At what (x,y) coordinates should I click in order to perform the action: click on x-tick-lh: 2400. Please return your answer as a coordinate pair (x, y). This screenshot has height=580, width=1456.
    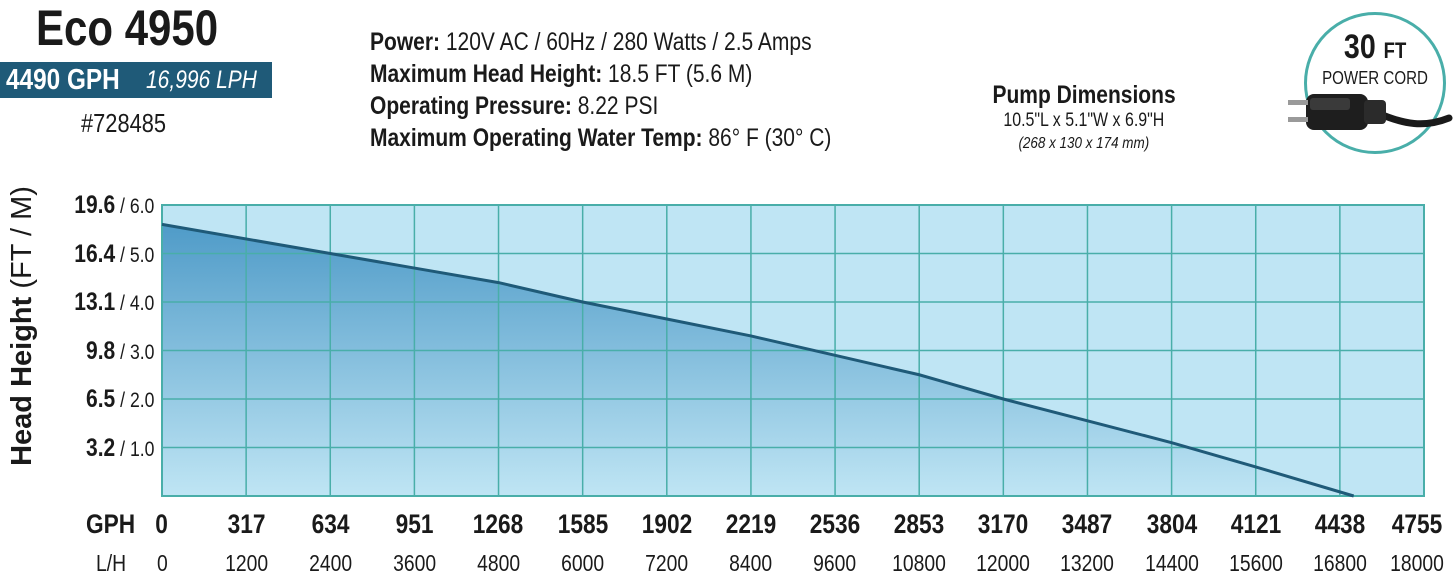
    Looking at the image, I should click on (330, 563).